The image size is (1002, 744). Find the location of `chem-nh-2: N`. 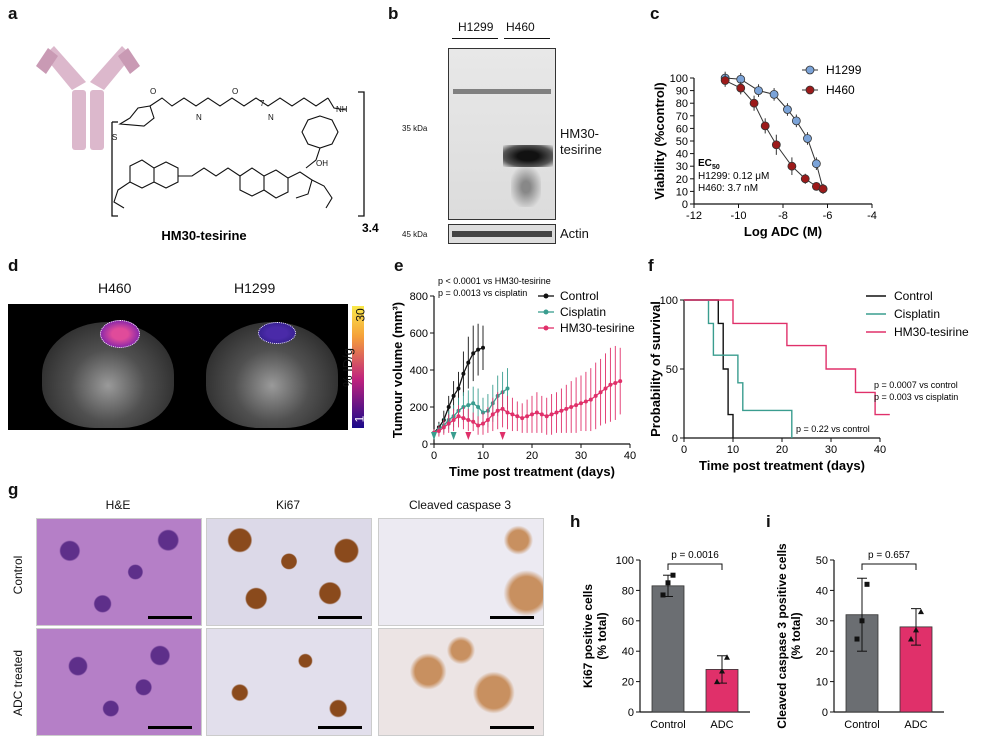

chem-nh-2: N is located at coordinates (271, 117).